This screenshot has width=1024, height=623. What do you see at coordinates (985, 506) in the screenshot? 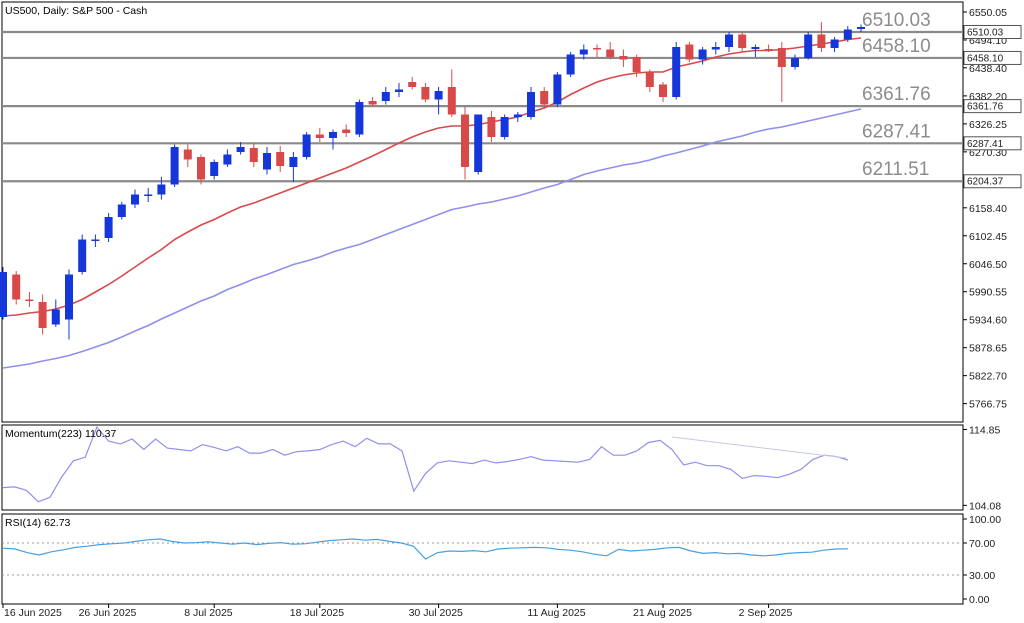
I see `momentum-tick-label: 104.08` at bounding box center [985, 506].